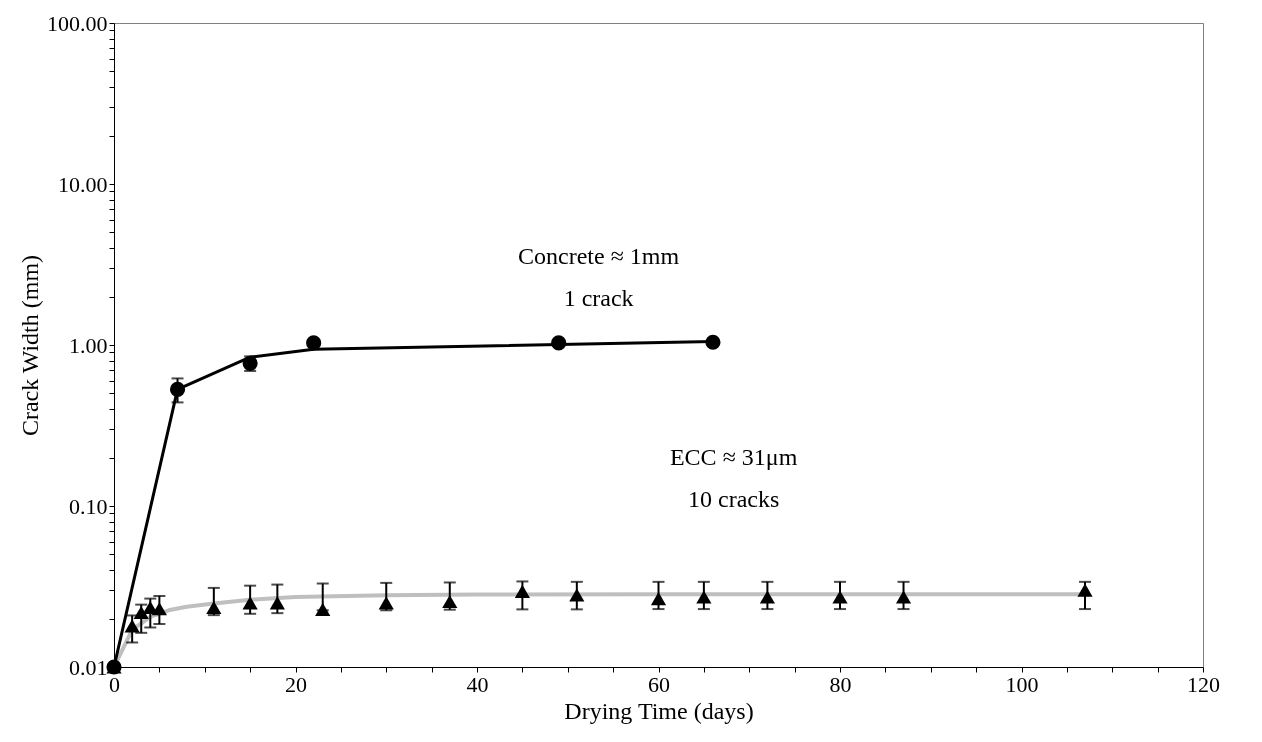 The image size is (1262, 742). Describe the element at coordinates (83, 184) in the screenshot. I see `y-tick-label: 10.00` at that location.